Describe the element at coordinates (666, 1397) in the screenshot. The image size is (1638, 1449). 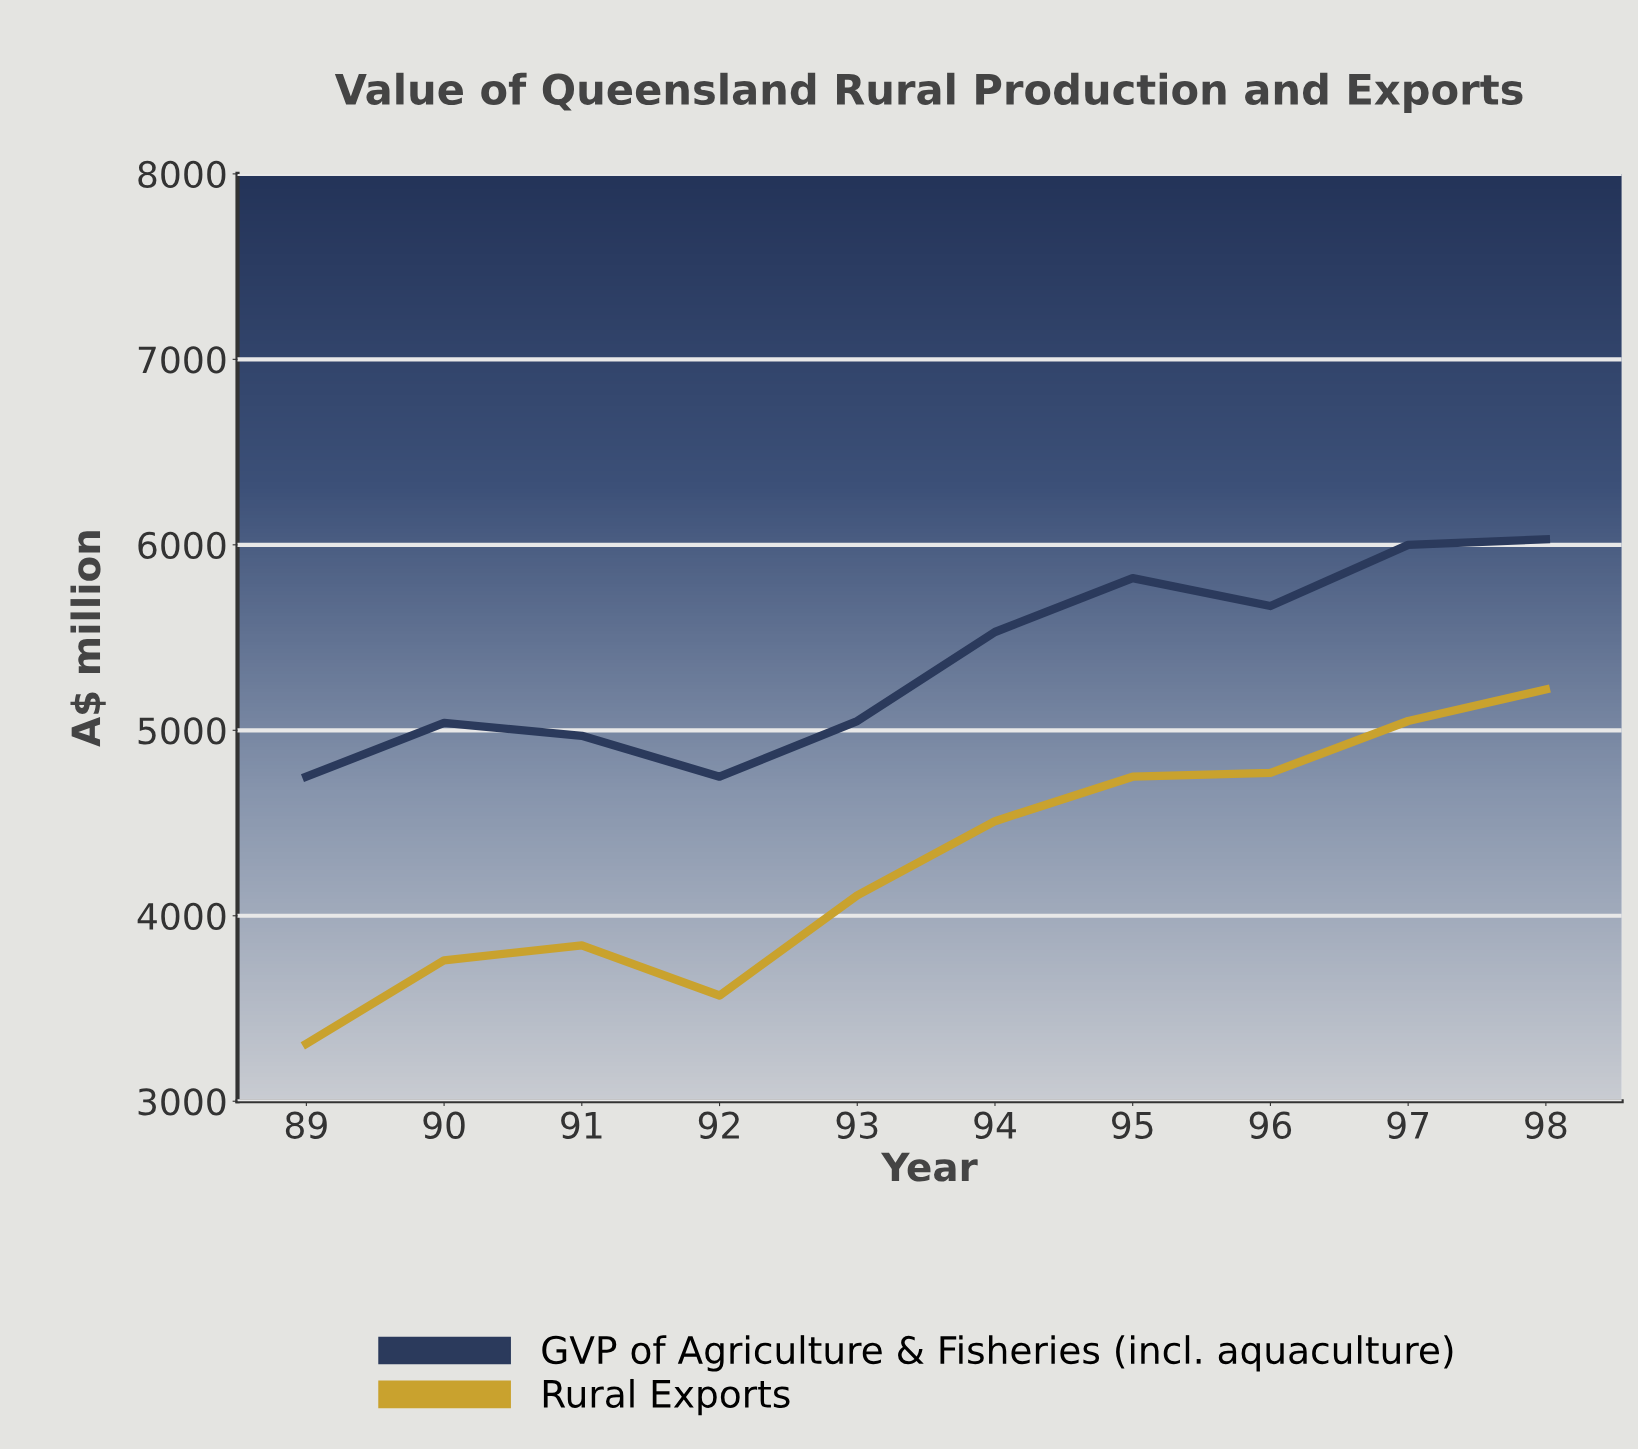
I see `legend-label: Rural Exports` at that location.